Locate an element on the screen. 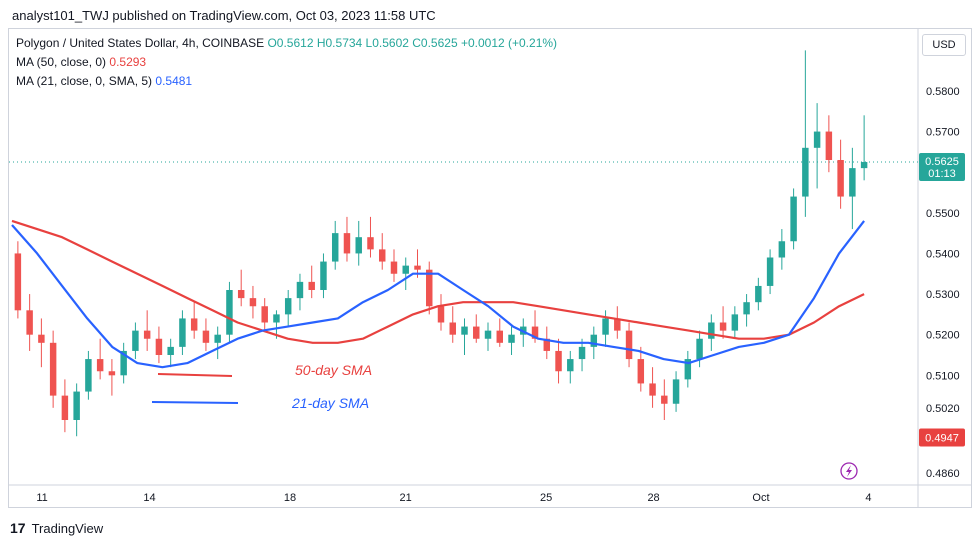 This screenshot has height=547, width=980. low-price-tag is located at coordinates (942, 437).